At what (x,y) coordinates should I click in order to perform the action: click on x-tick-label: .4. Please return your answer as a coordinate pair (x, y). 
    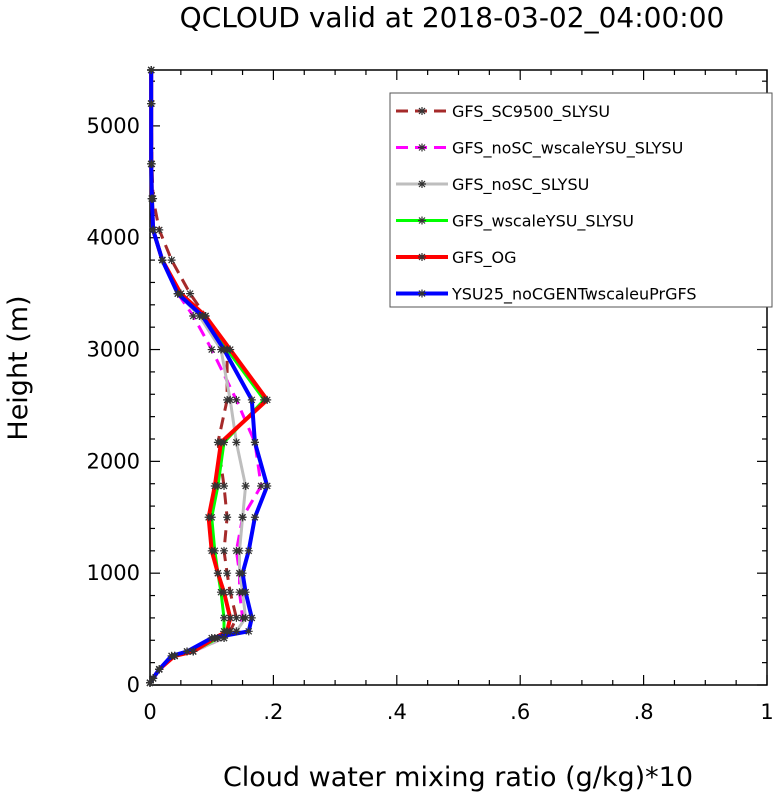
    Looking at the image, I should click on (397, 712).